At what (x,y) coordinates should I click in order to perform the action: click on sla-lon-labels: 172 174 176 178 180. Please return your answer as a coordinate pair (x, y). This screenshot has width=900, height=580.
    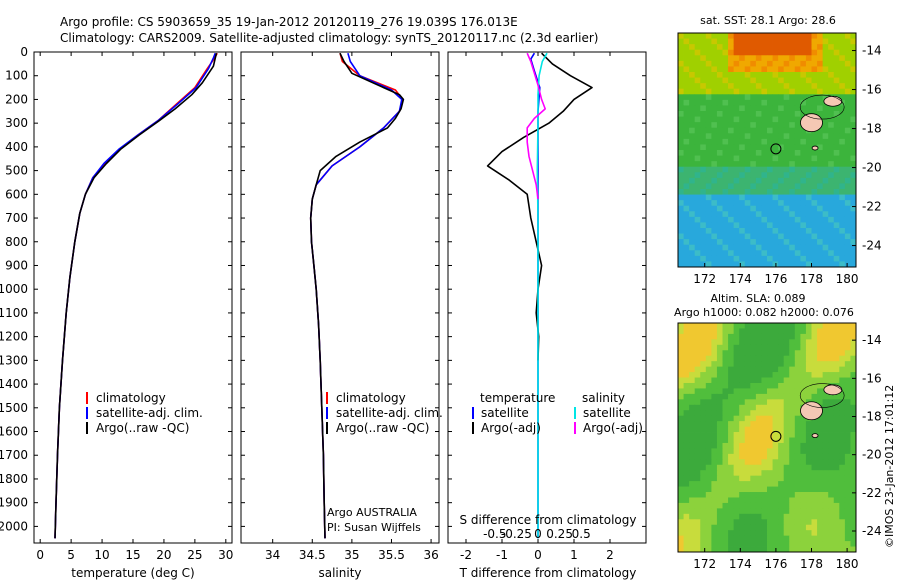
    Looking at the image, I should click on (776, 559).